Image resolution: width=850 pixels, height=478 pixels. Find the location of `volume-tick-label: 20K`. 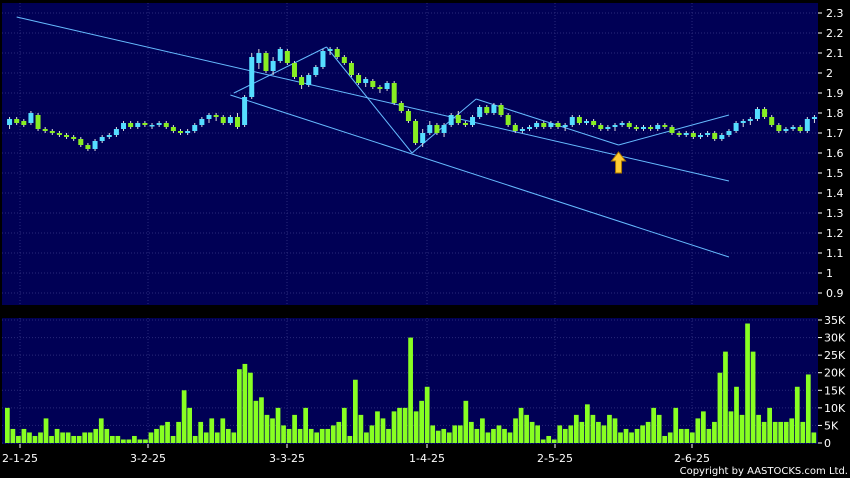

volume-tick-label: 20K is located at coordinates (835, 373).